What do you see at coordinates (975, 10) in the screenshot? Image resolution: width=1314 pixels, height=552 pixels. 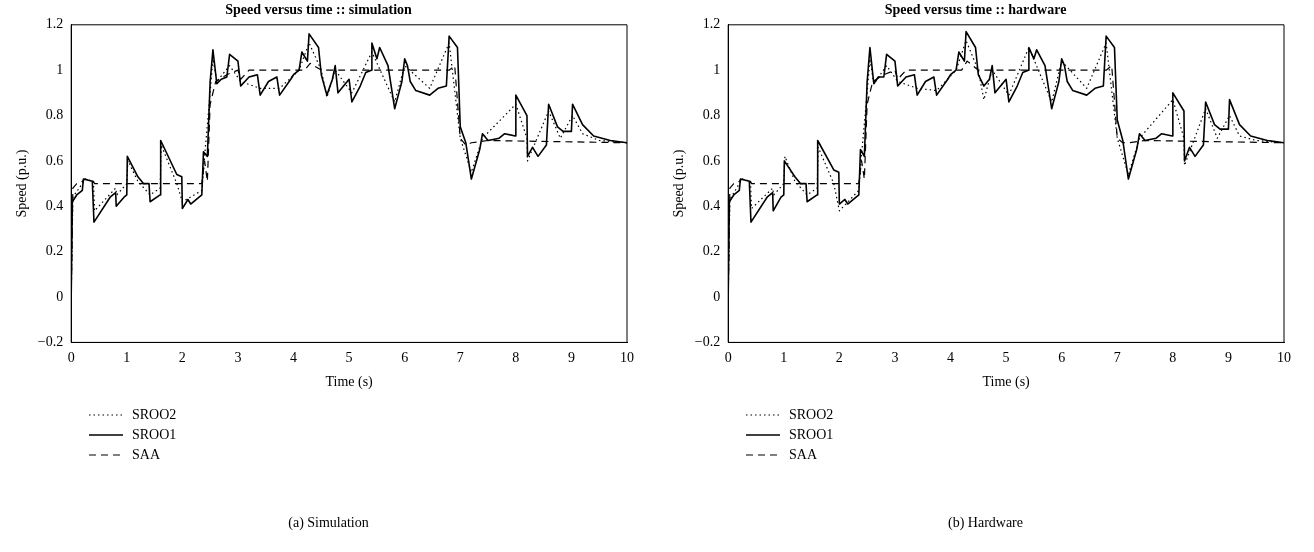 I see `chart-title: Speed versus time :: hardware` at bounding box center [975, 10].